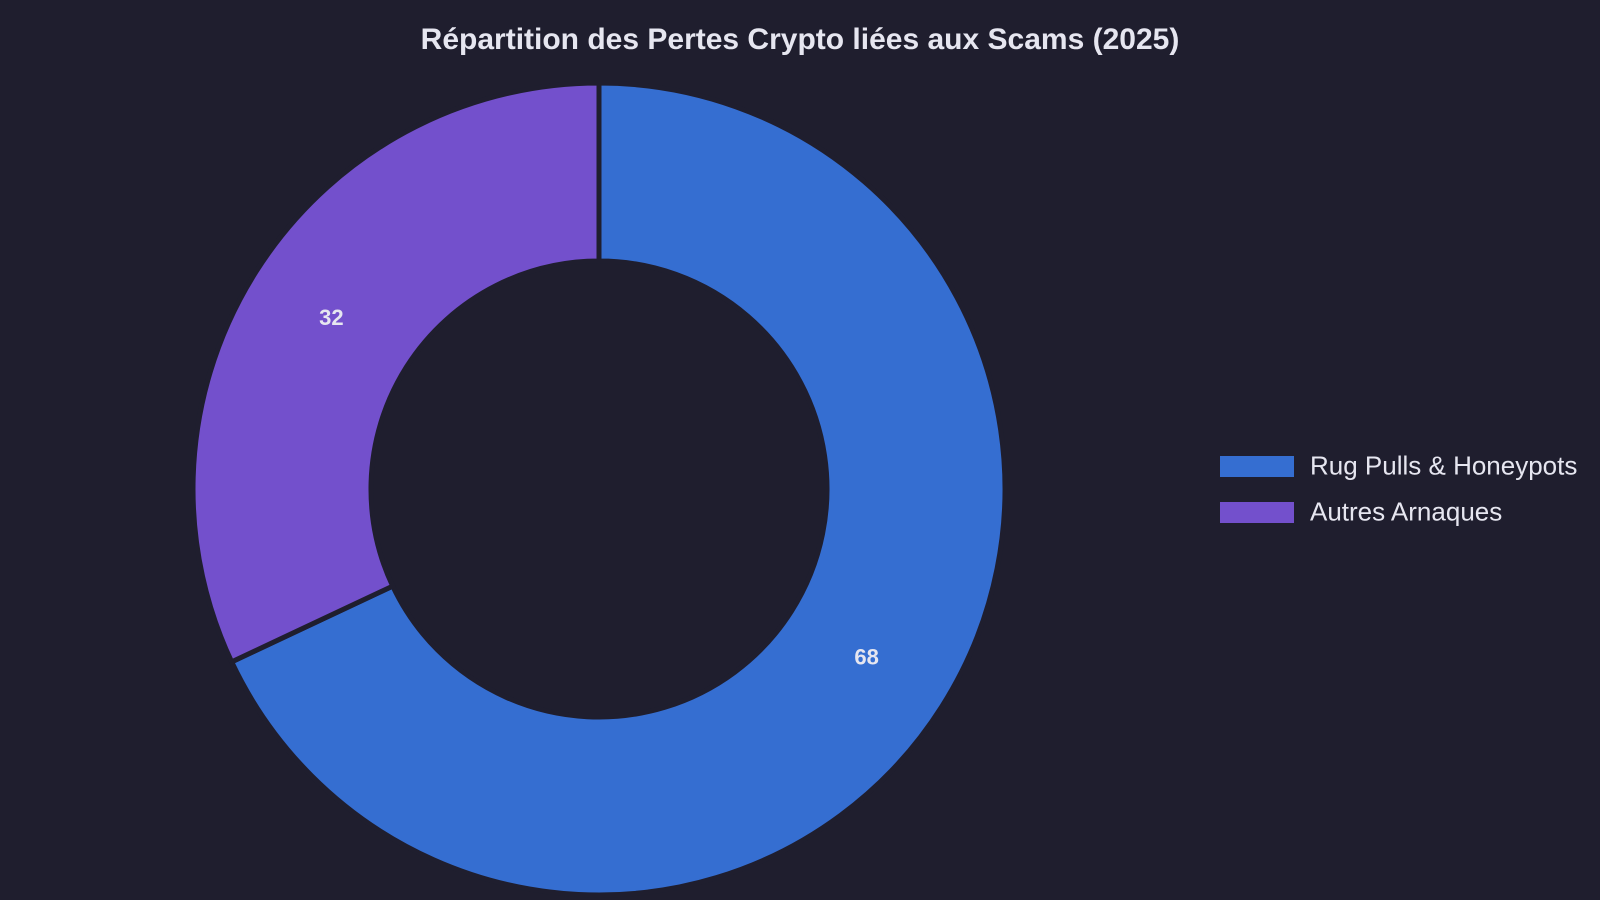 The height and width of the screenshot is (900, 1600). What do you see at coordinates (1398, 488) in the screenshot?
I see `legend: Rug Pulls & Honeypots Autres Arnaques` at bounding box center [1398, 488].